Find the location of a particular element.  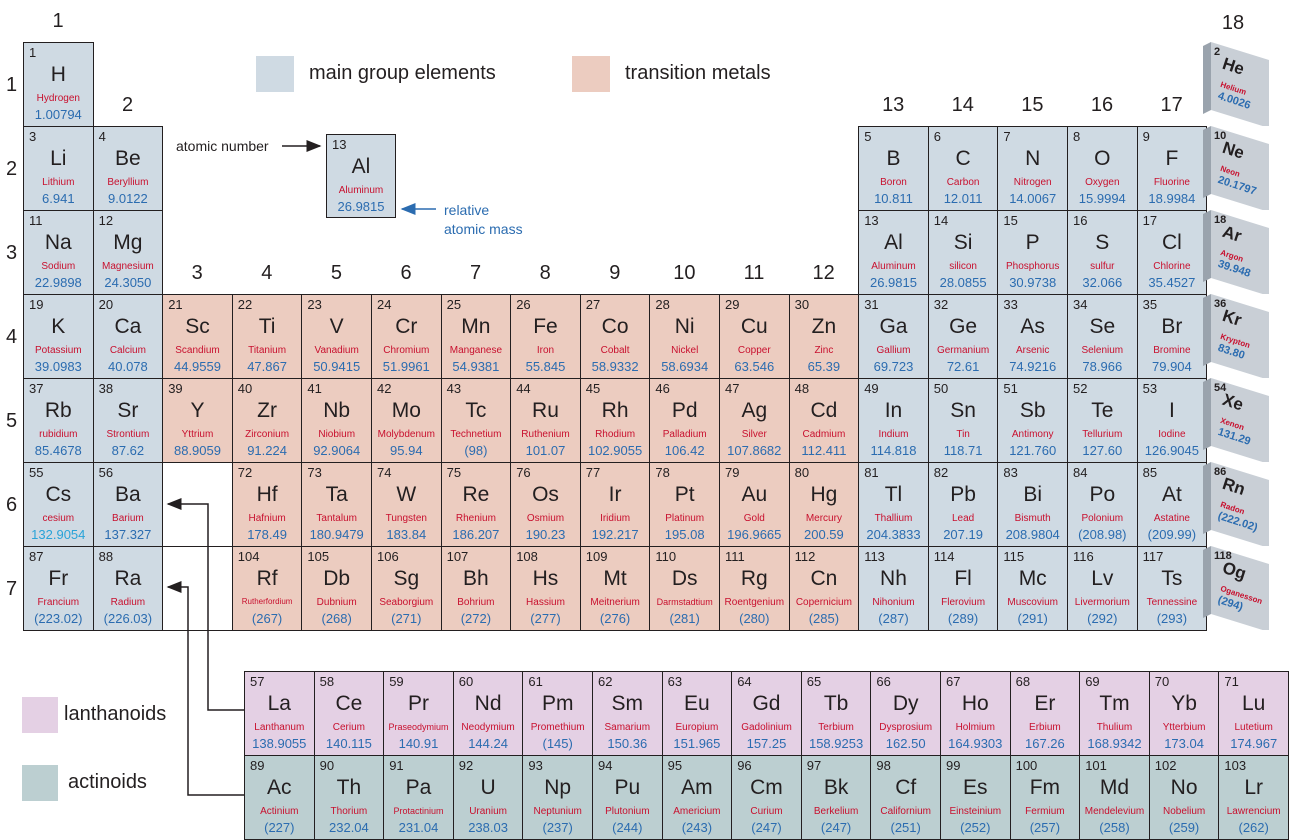

atomic-number: 111 is located at coordinates (735, 556).